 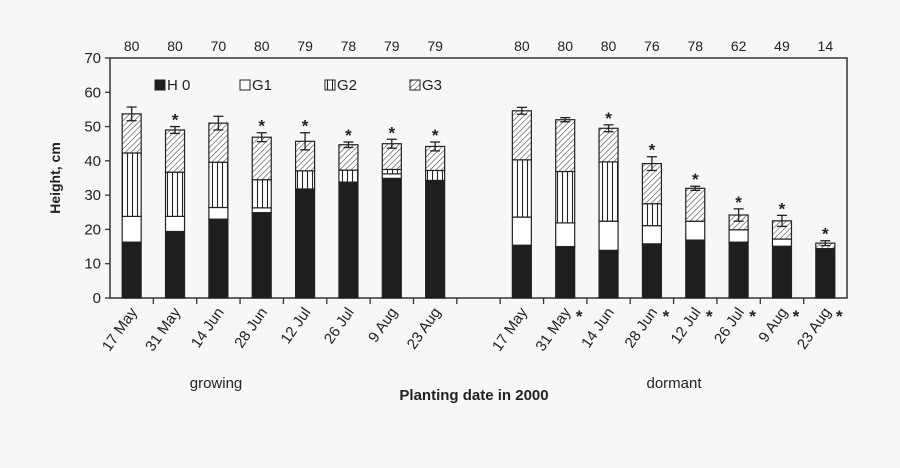 What do you see at coordinates (92, 264) in the screenshot?
I see `y-tick-label: 10` at bounding box center [92, 264].